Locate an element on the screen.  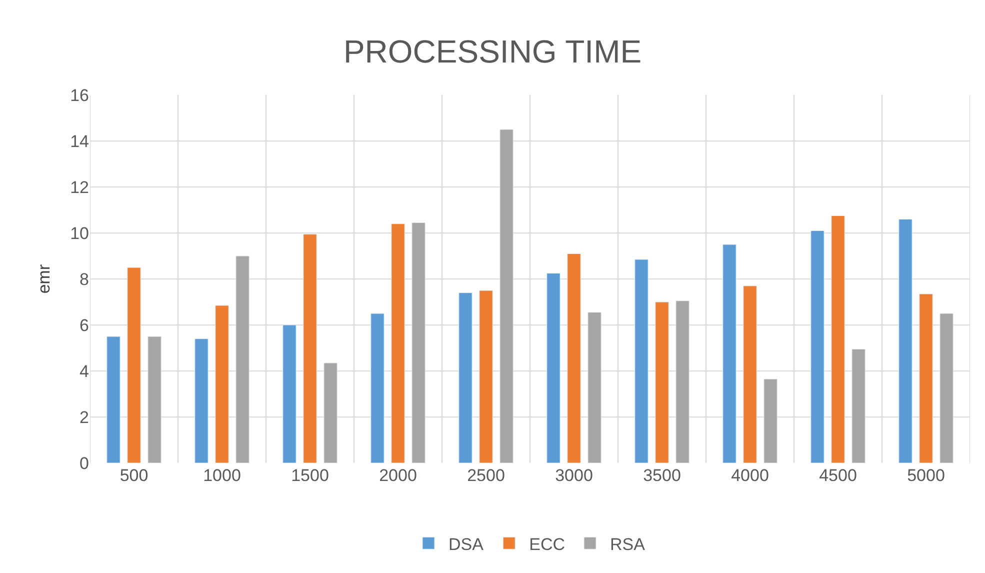
y-axis-title: emr is located at coordinates (44, 279).